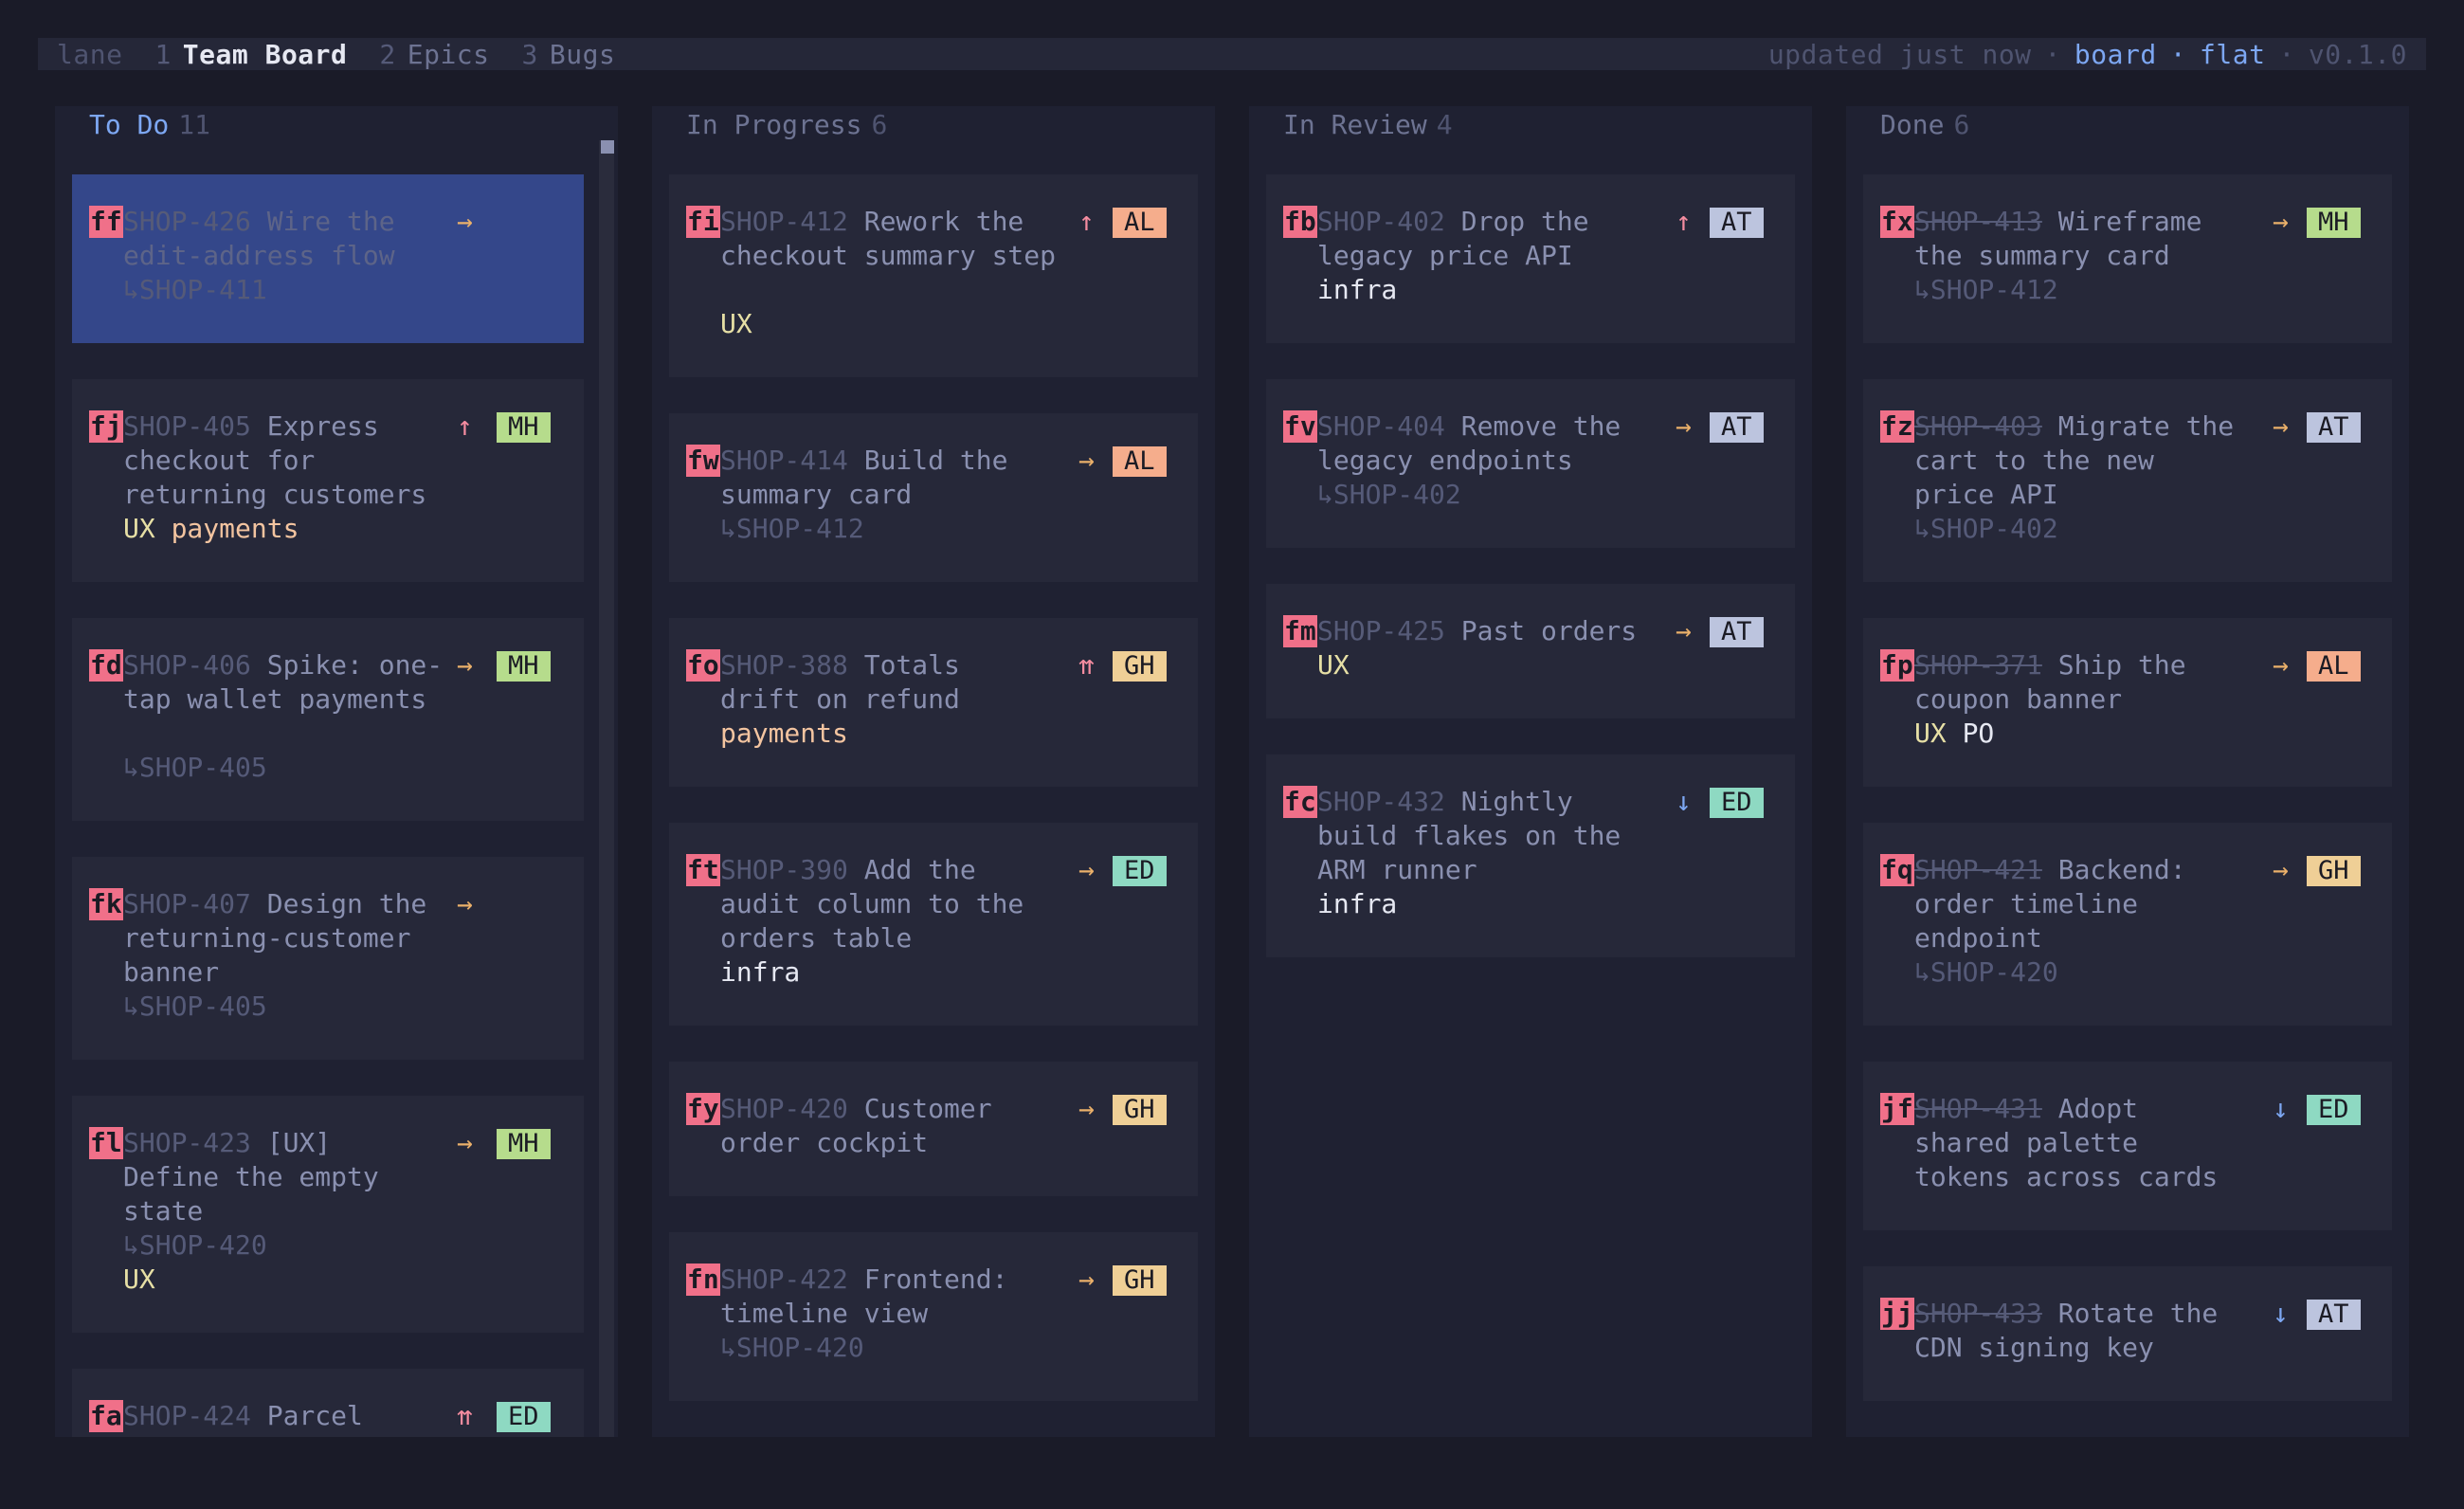  I want to click on card-id: SHOP-431, so click(1978, 1108).